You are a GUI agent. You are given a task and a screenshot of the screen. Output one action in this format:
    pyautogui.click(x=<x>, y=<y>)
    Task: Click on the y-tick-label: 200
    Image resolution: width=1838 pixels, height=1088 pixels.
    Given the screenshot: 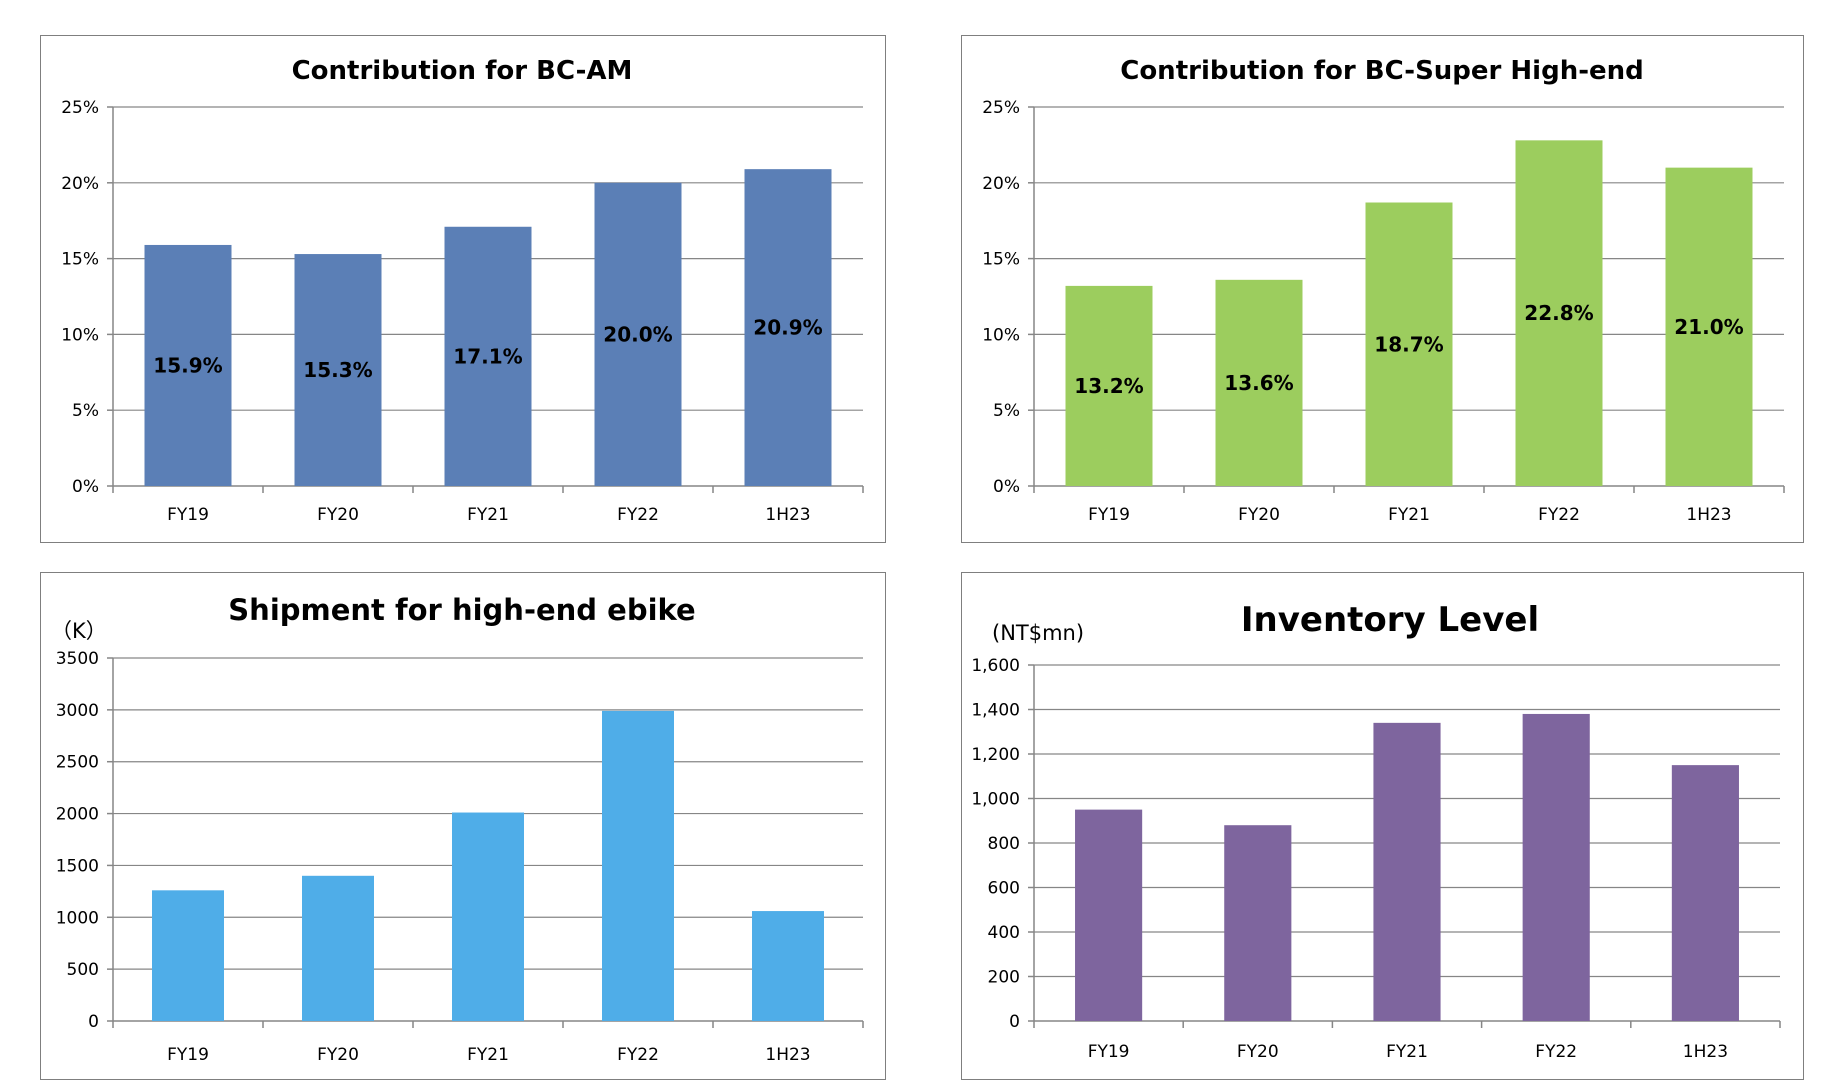 What is the action you would take?
    pyautogui.click(x=1004, y=978)
    